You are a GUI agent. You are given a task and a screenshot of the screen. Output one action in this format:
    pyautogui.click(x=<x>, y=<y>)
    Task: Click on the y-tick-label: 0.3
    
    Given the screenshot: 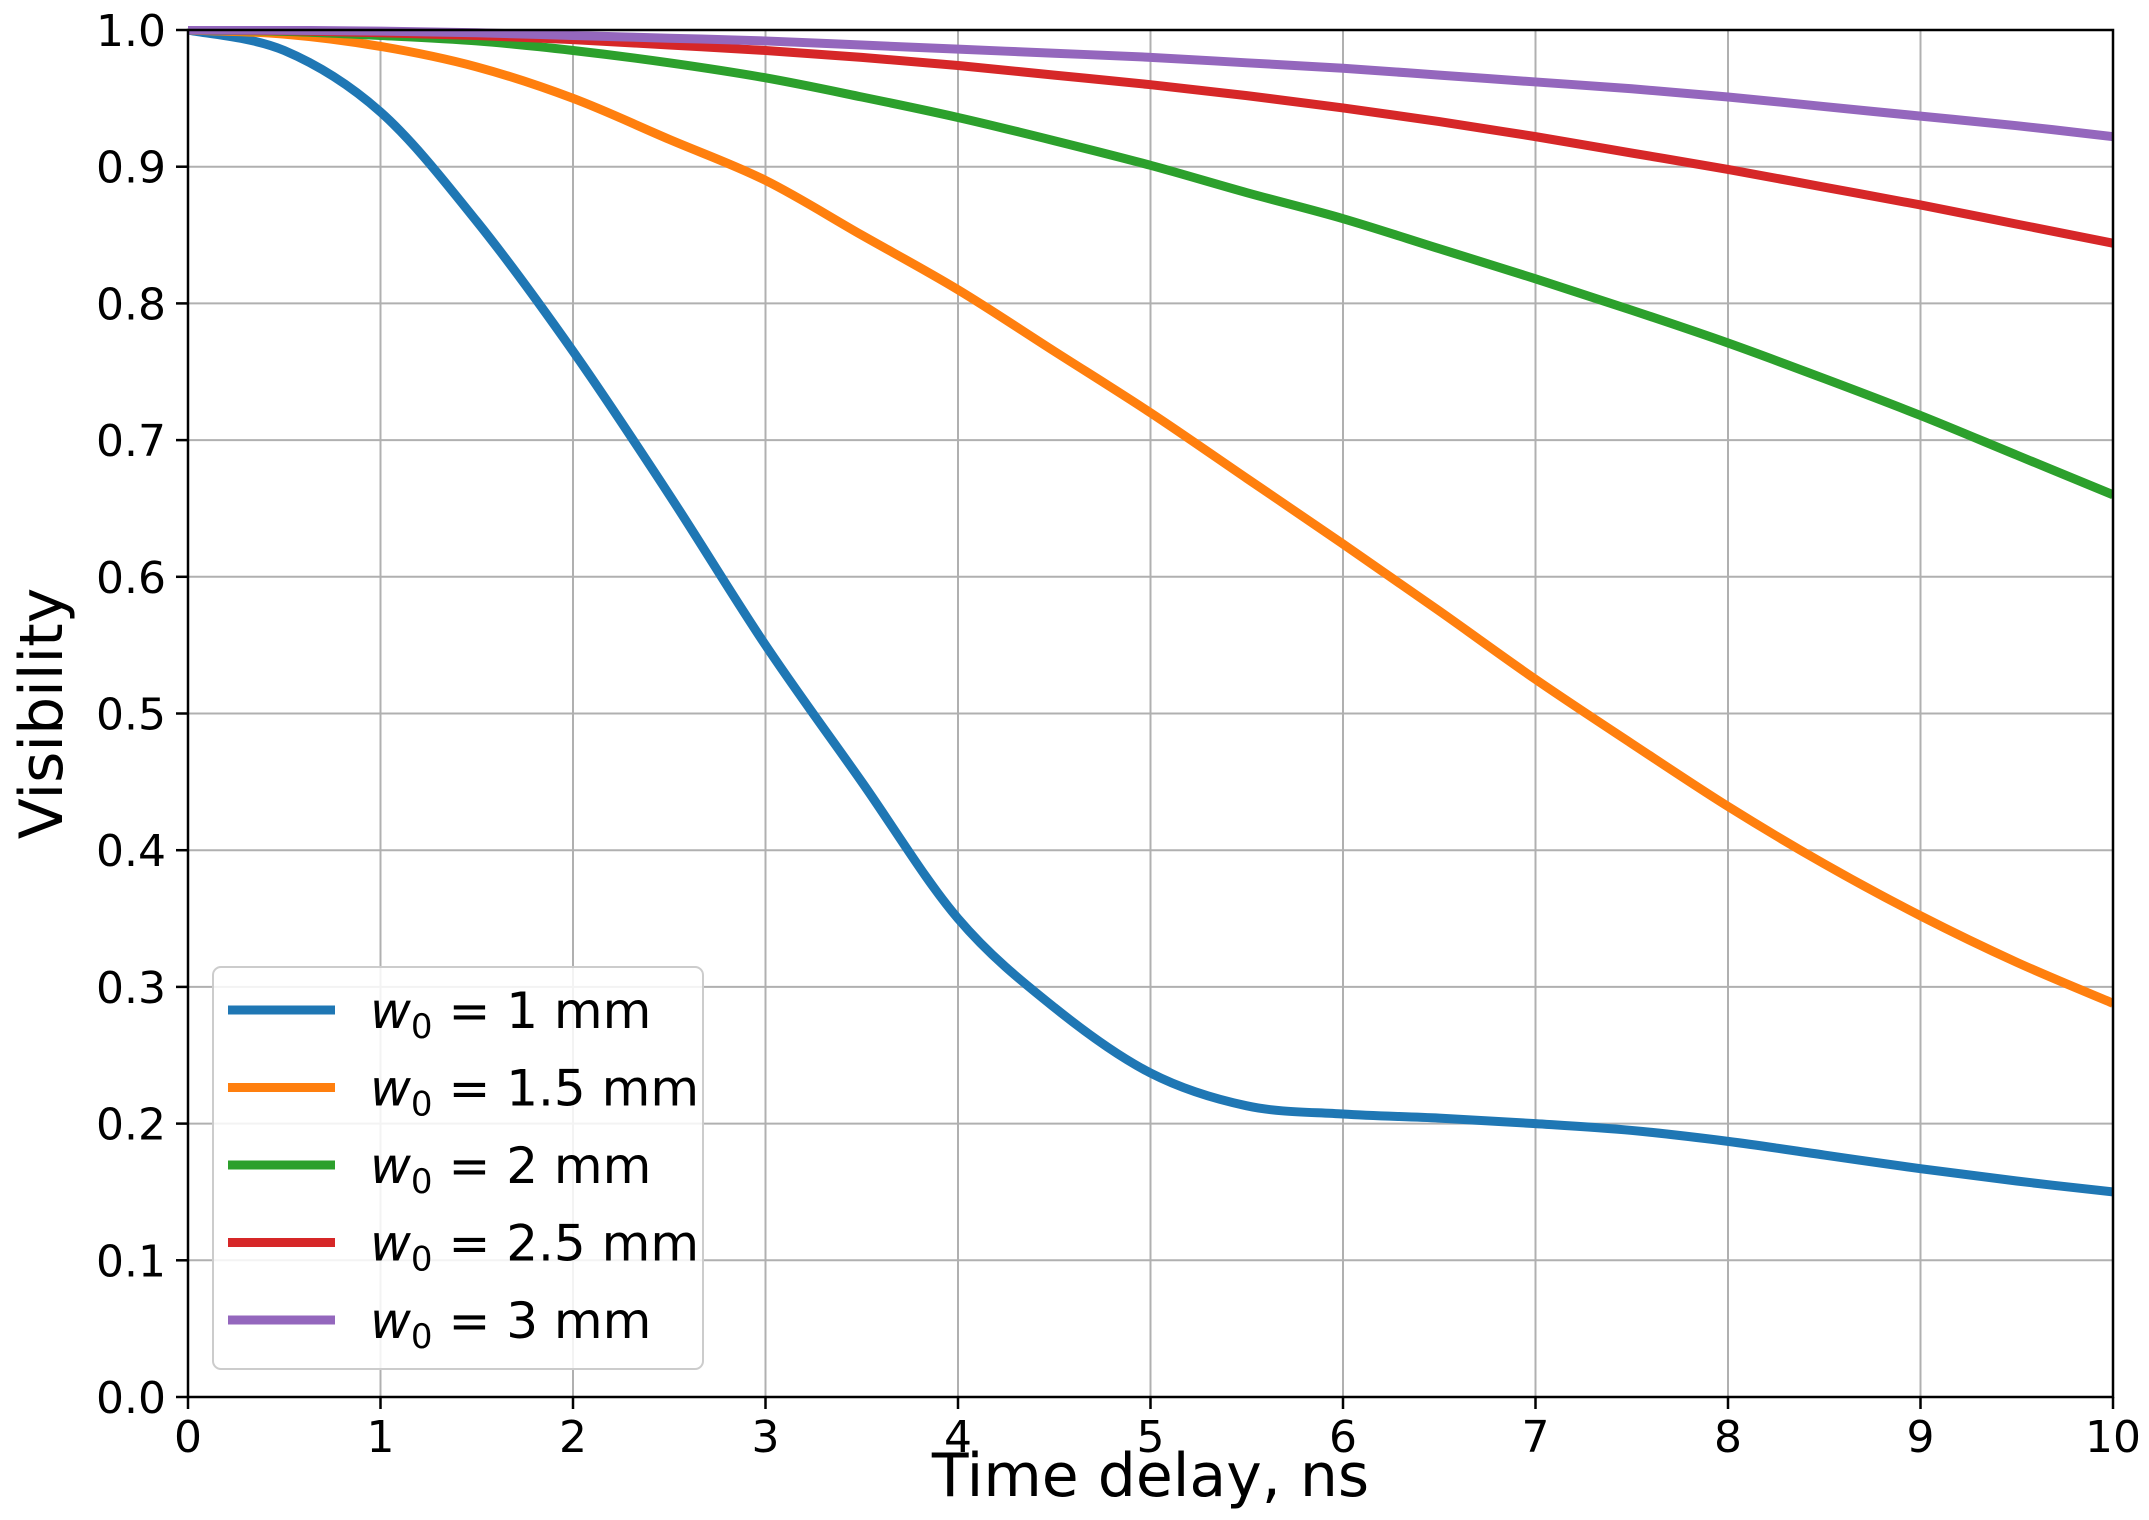 What is the action you would take?
    pyautogui.click(x=131, y=988)
    